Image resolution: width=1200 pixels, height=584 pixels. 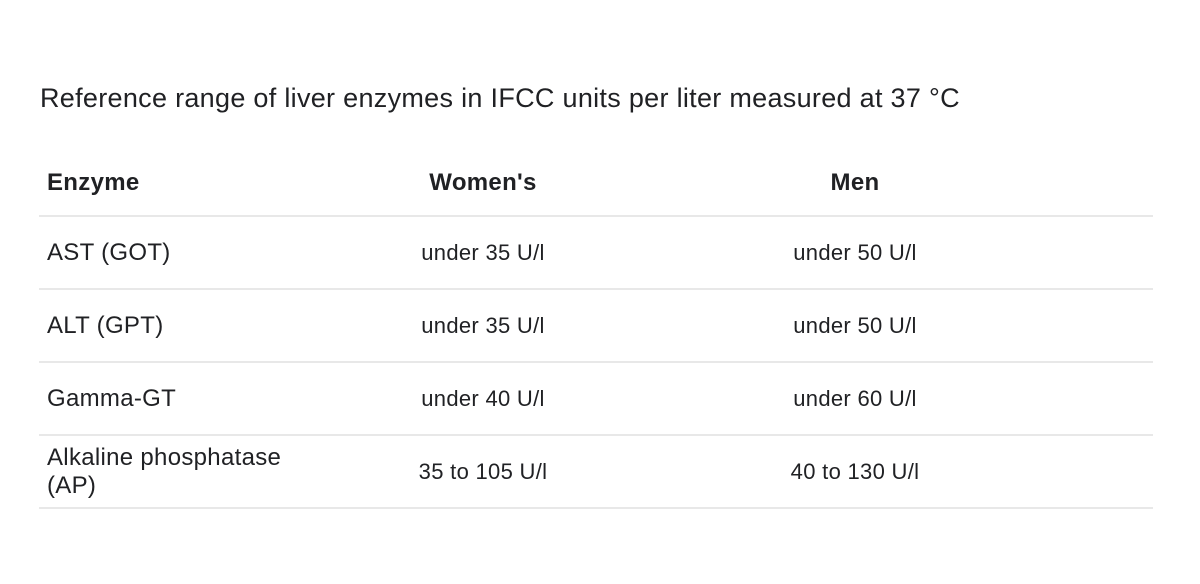 What do you see at coordinates (855, 182) in the screenshot?
I see `column-header-men: Men` at bounding box center [855, 182].